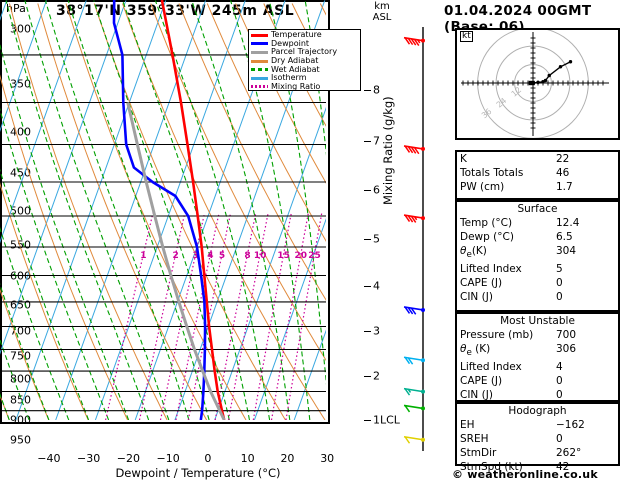 The image size is (629, 486). I want to click on mixing-ratio-label: 8, so click(247, 256).